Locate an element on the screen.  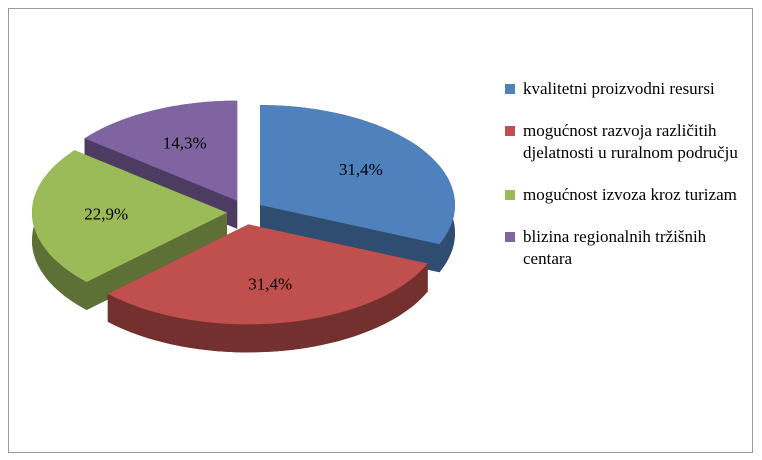
legend-item: blizina regionalnih tržišnih centara is located at coordinates (625, 248).